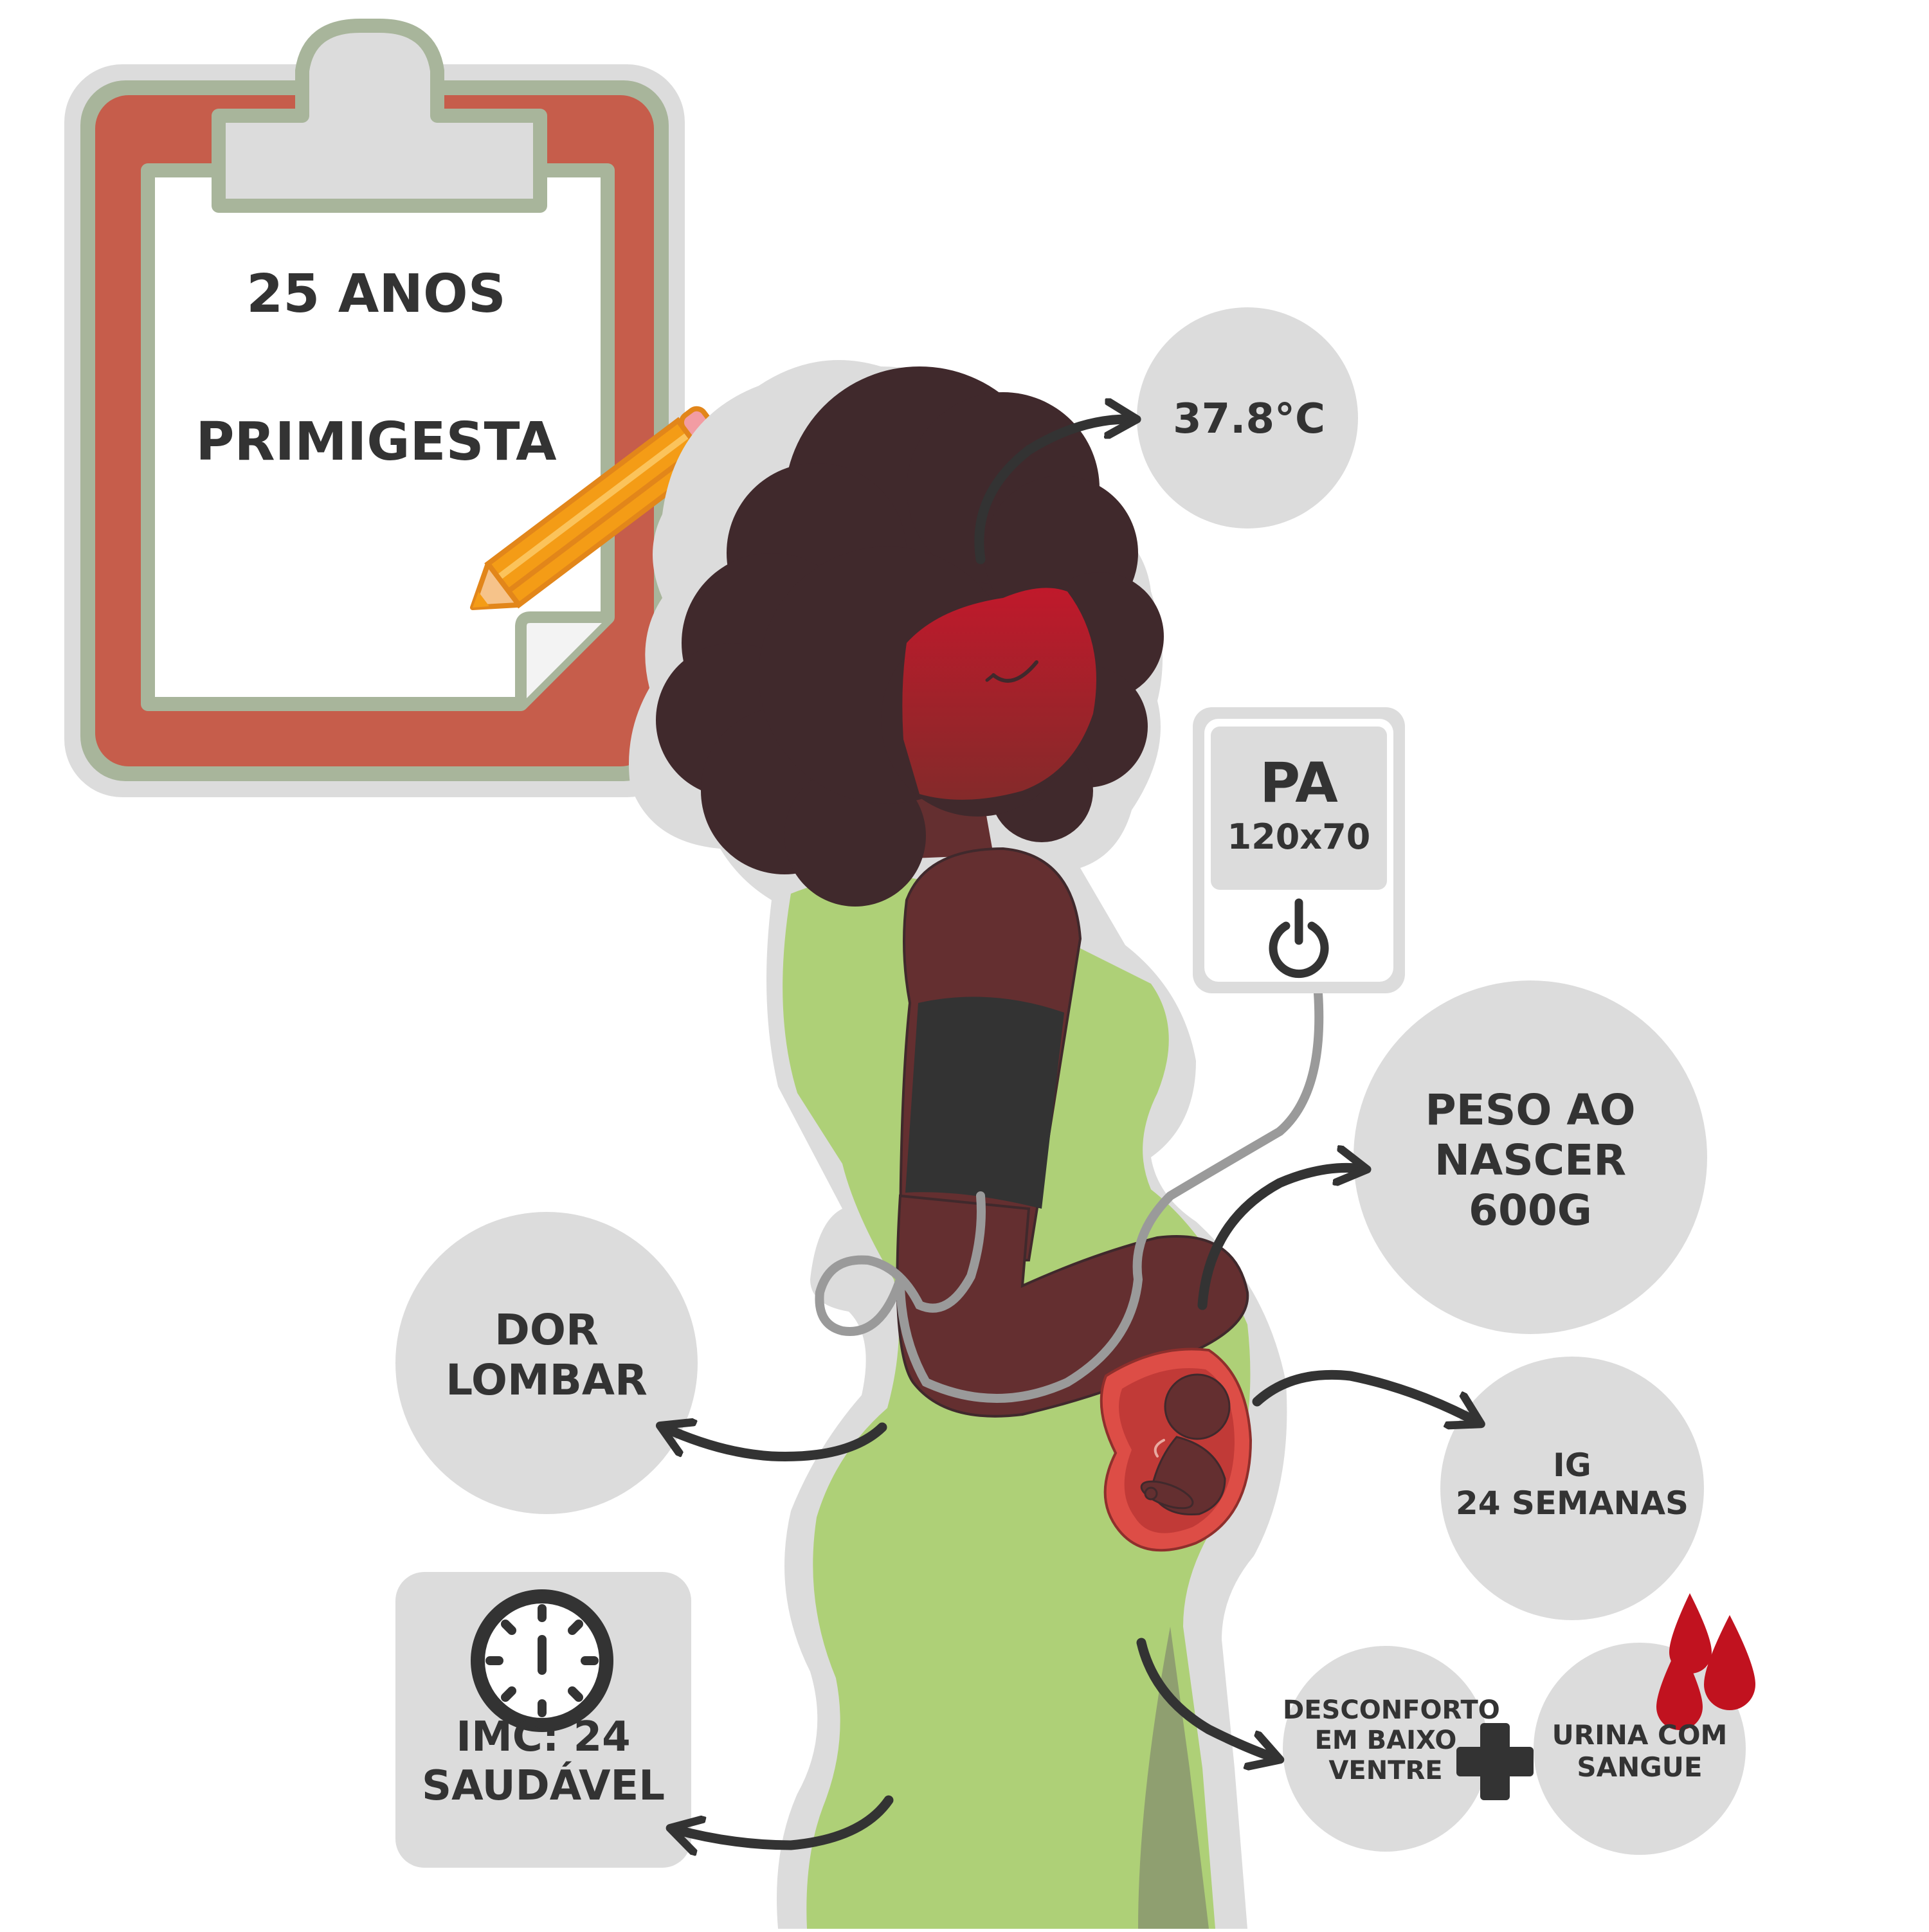  What do you see at coordinates (376, 294) in the screenshot?
I see `age-label: 25 ANOS` at bounding box center [376, 294].